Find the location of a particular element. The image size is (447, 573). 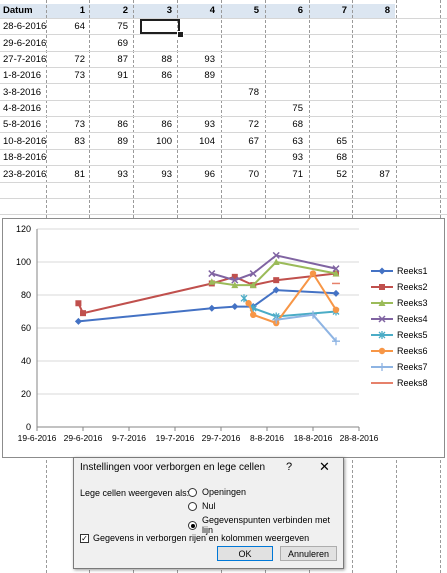

value-cell: 65 is located at coordinates (341, 141).